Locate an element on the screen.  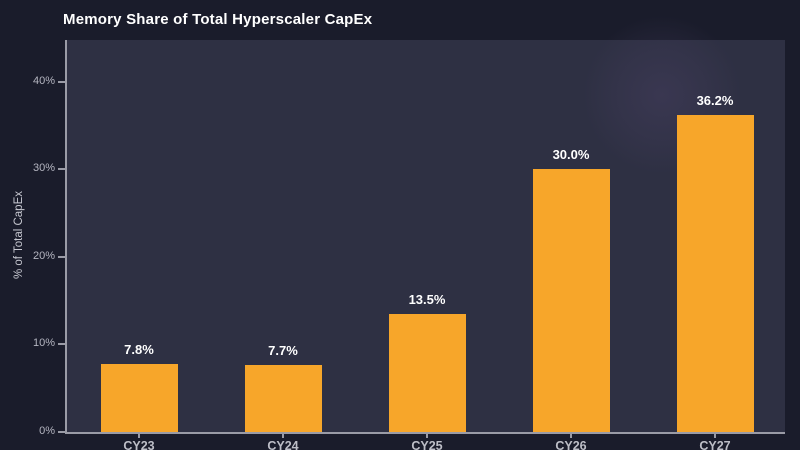
y-axis-title: % of Total CapEx is located at coordinates (19, 235).